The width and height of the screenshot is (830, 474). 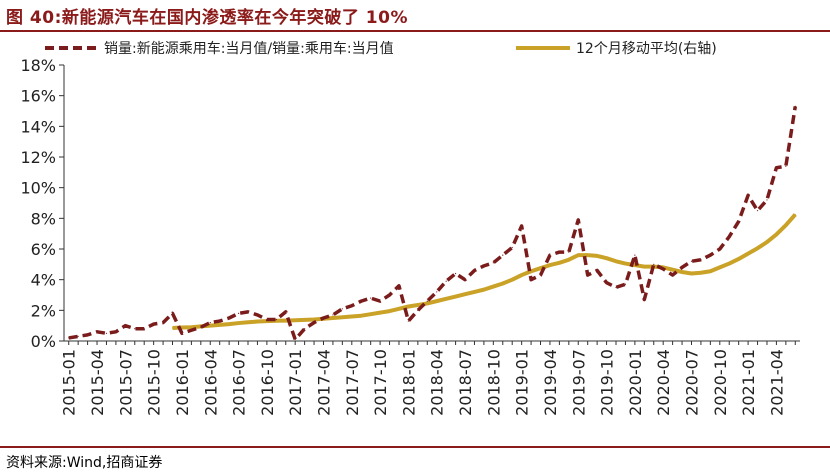 I want to click on legend-label-ma: 12个月移动平均(右轴), so click(x=646, y=49).